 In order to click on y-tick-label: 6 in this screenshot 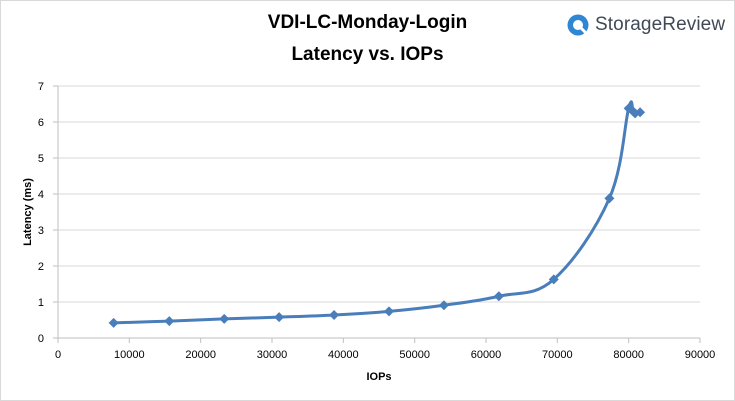, I will do `click(41, 123)`.